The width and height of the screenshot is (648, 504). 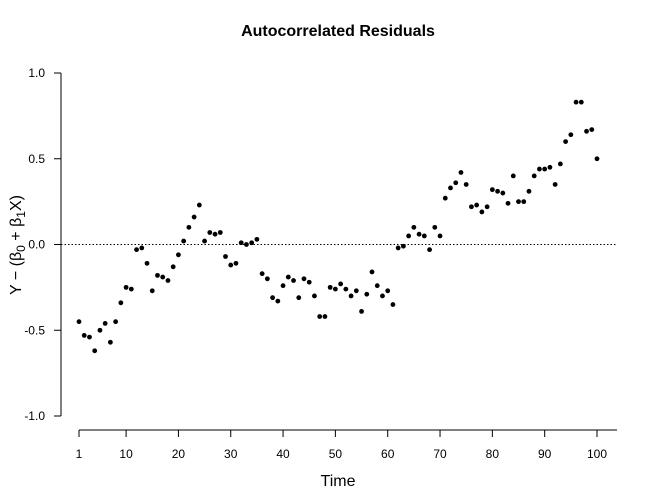 What do you see at coordinates (21, 248) in the screenshot?
I see `y-axis-label-subscript-0: 0` at bounding box center [21, 248].